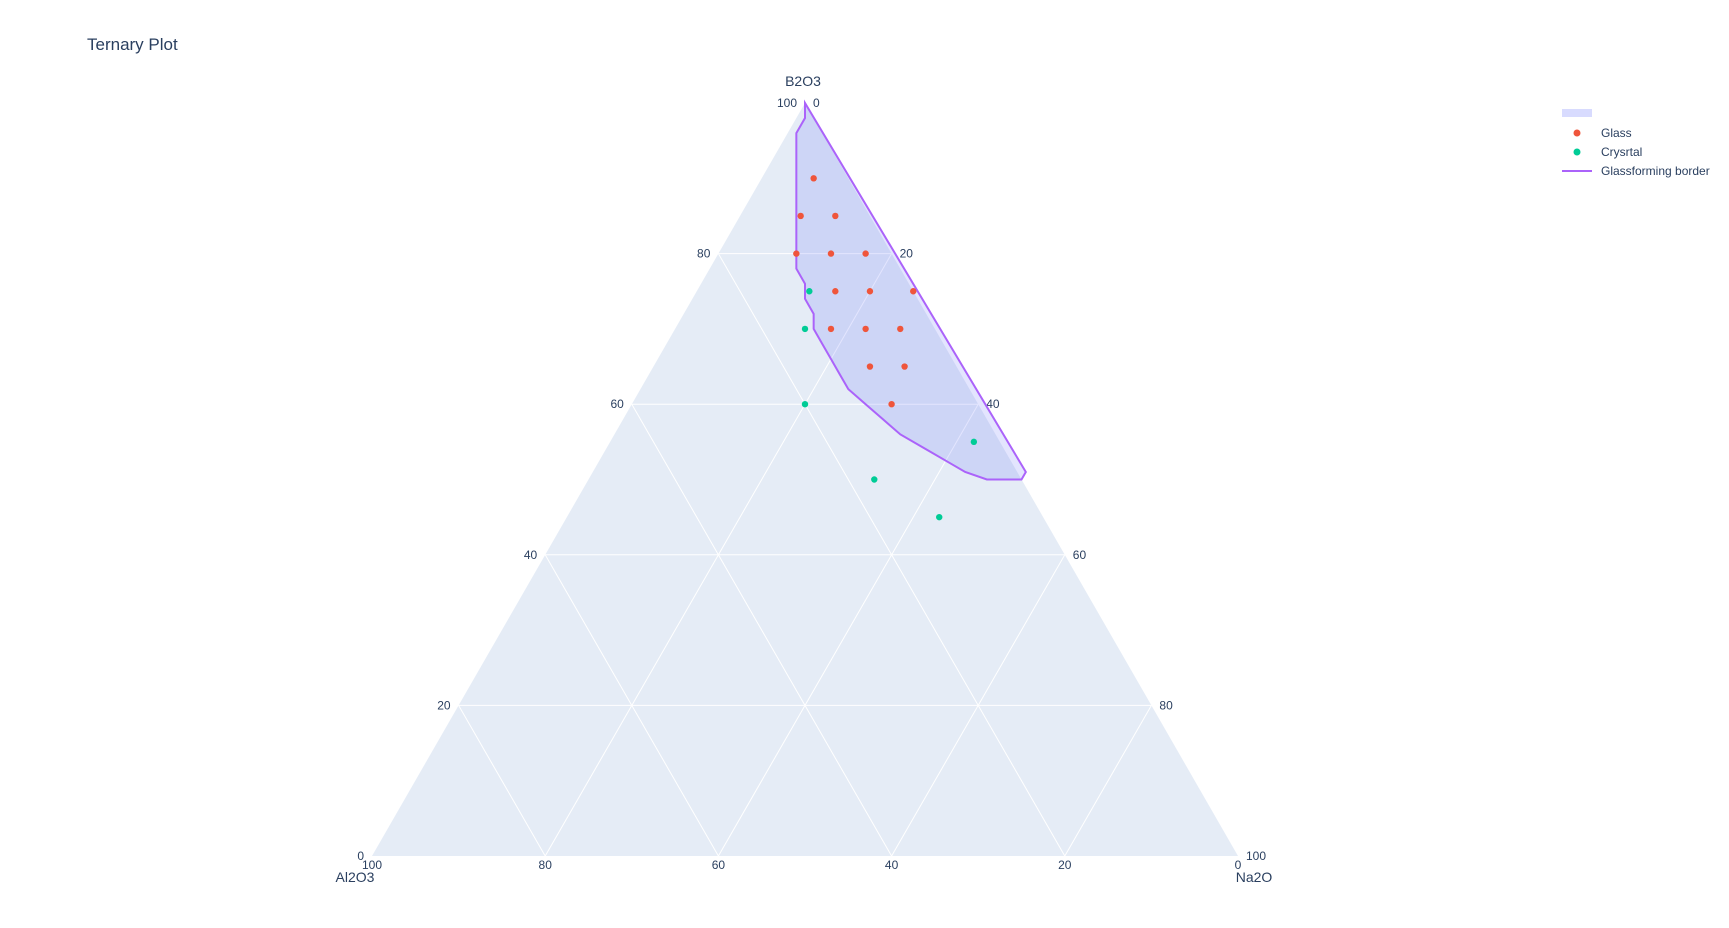  What do you see at coordinates (787, 103) in the screenshot?
I see `a-tick-label-100: 100` at bounding box center [787, 103].